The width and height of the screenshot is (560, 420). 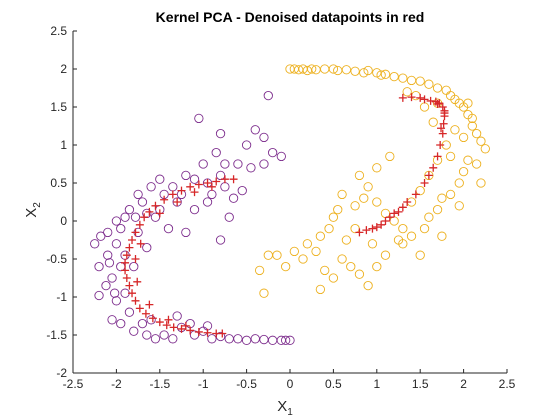 I want to click on x-tick-label: -2.5, so click(x=73, y=384).